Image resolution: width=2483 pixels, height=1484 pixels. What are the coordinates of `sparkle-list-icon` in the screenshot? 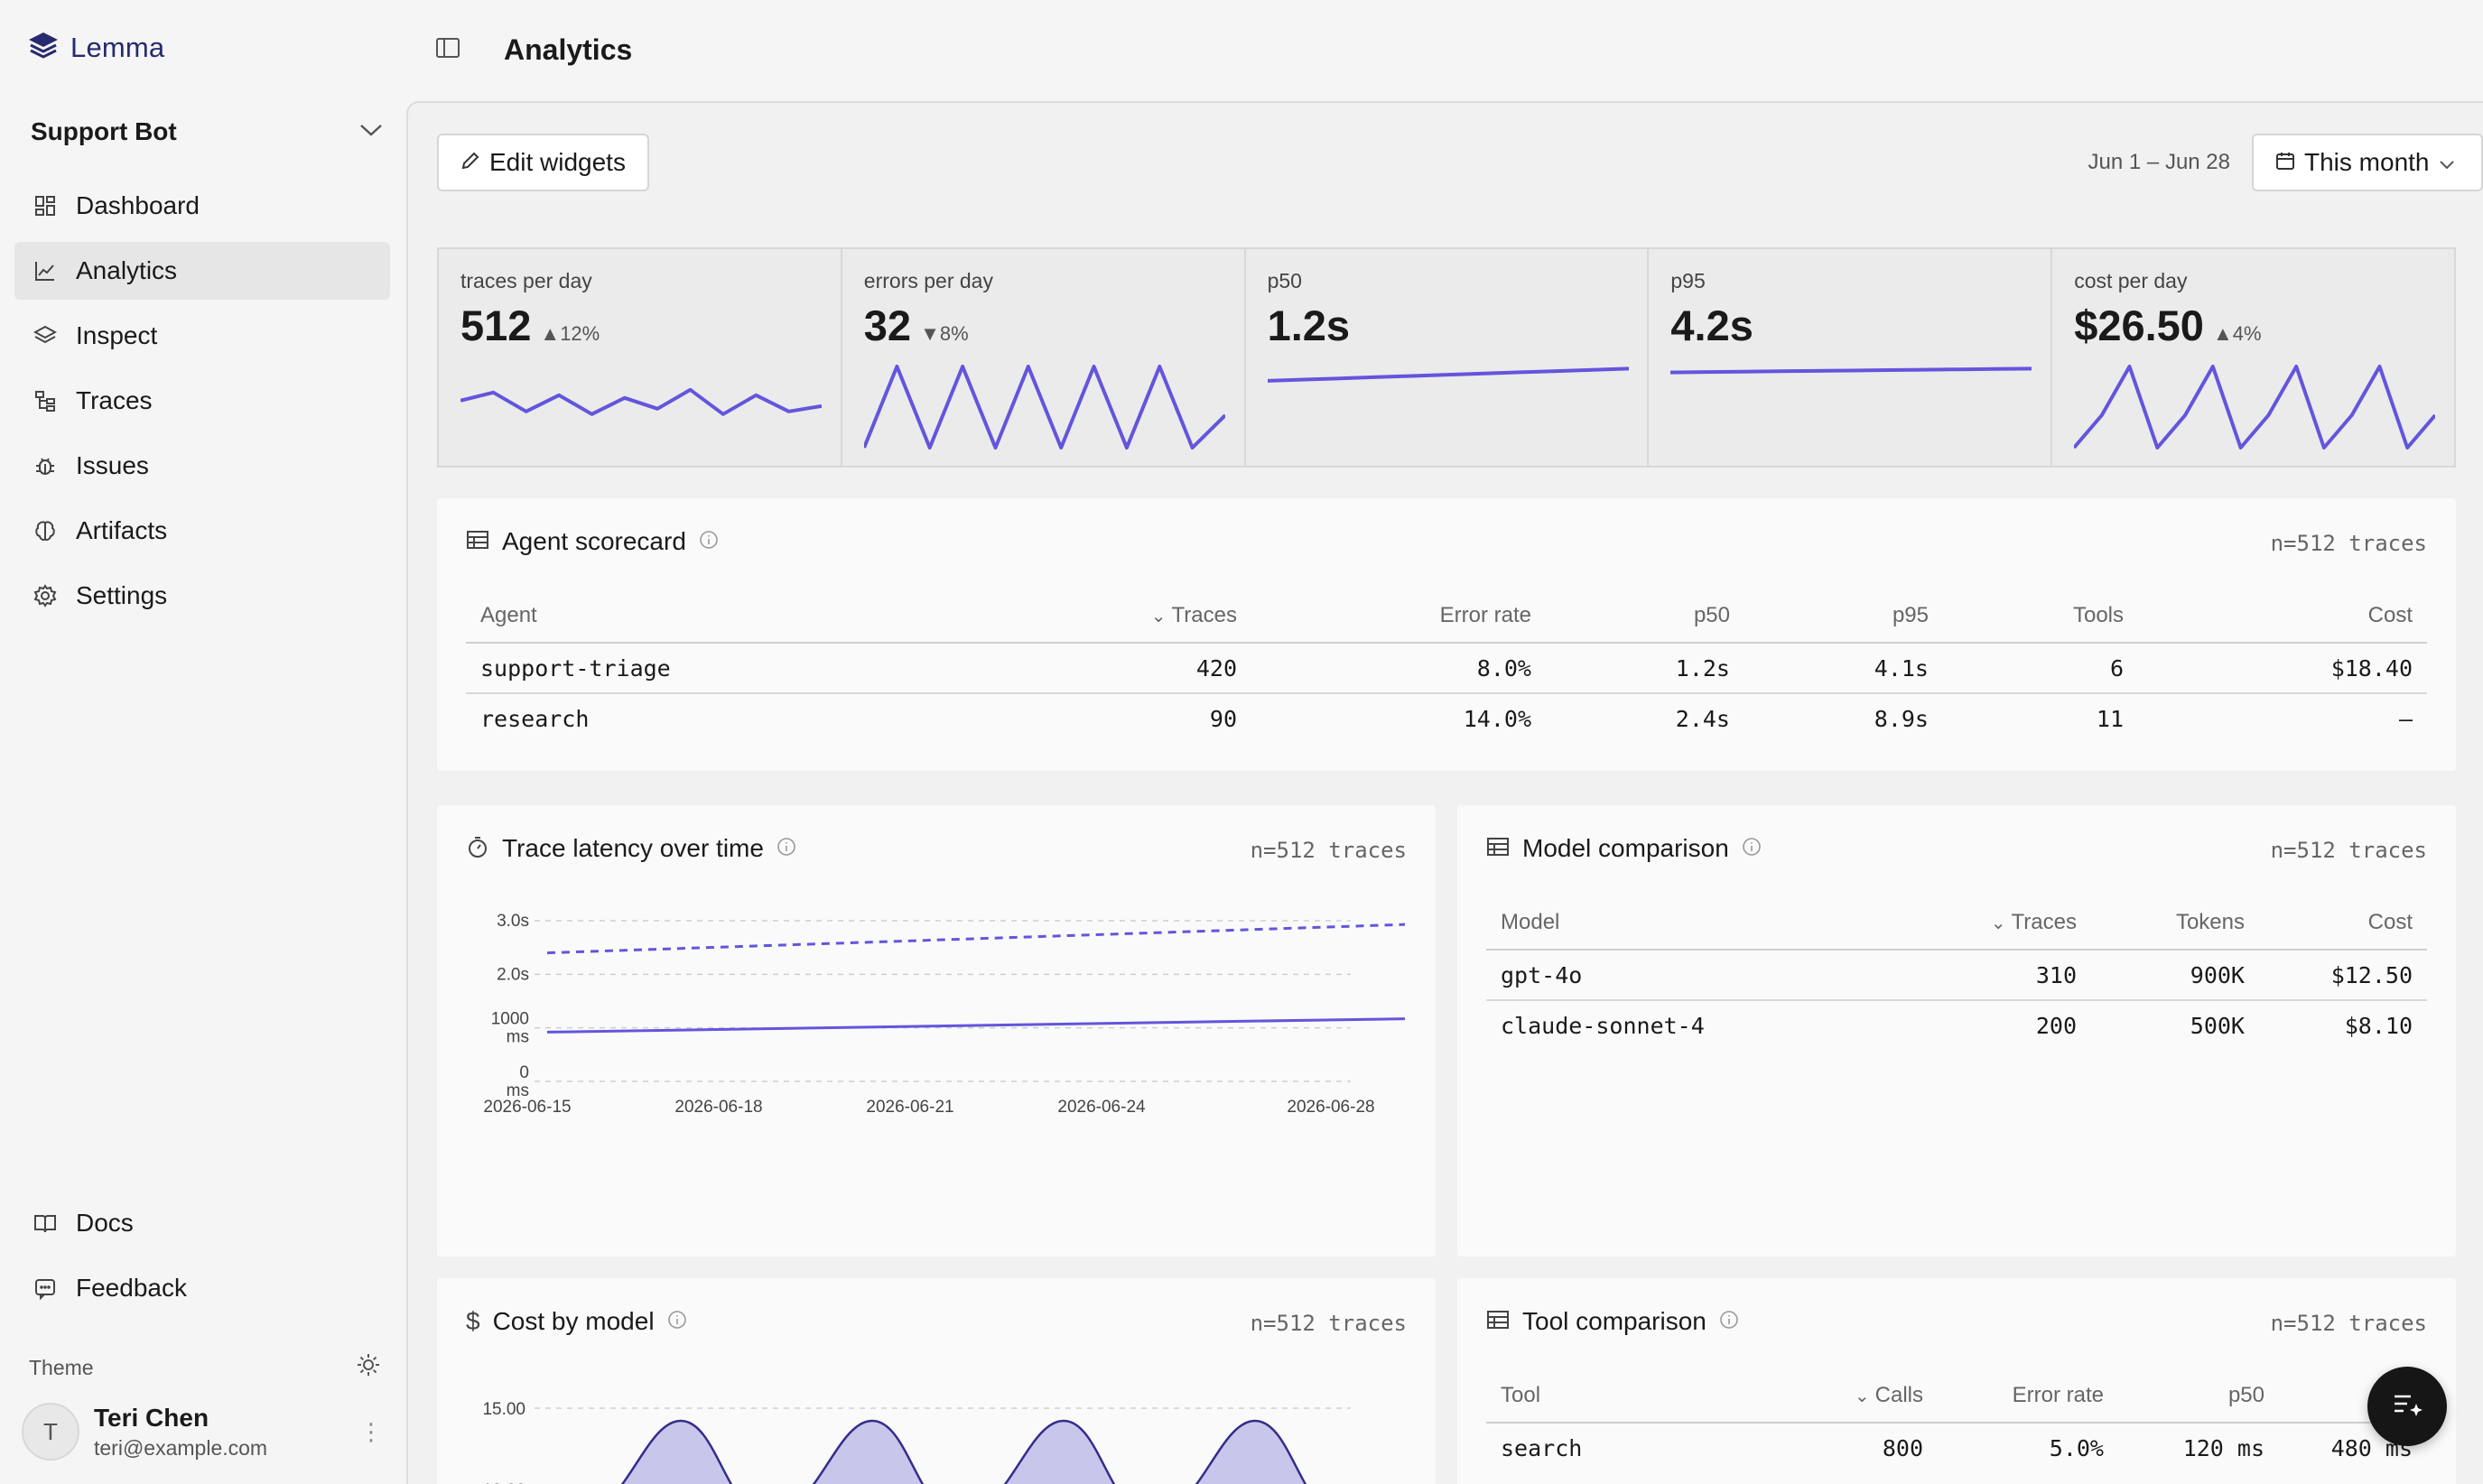 It's located at (2407, 1407).